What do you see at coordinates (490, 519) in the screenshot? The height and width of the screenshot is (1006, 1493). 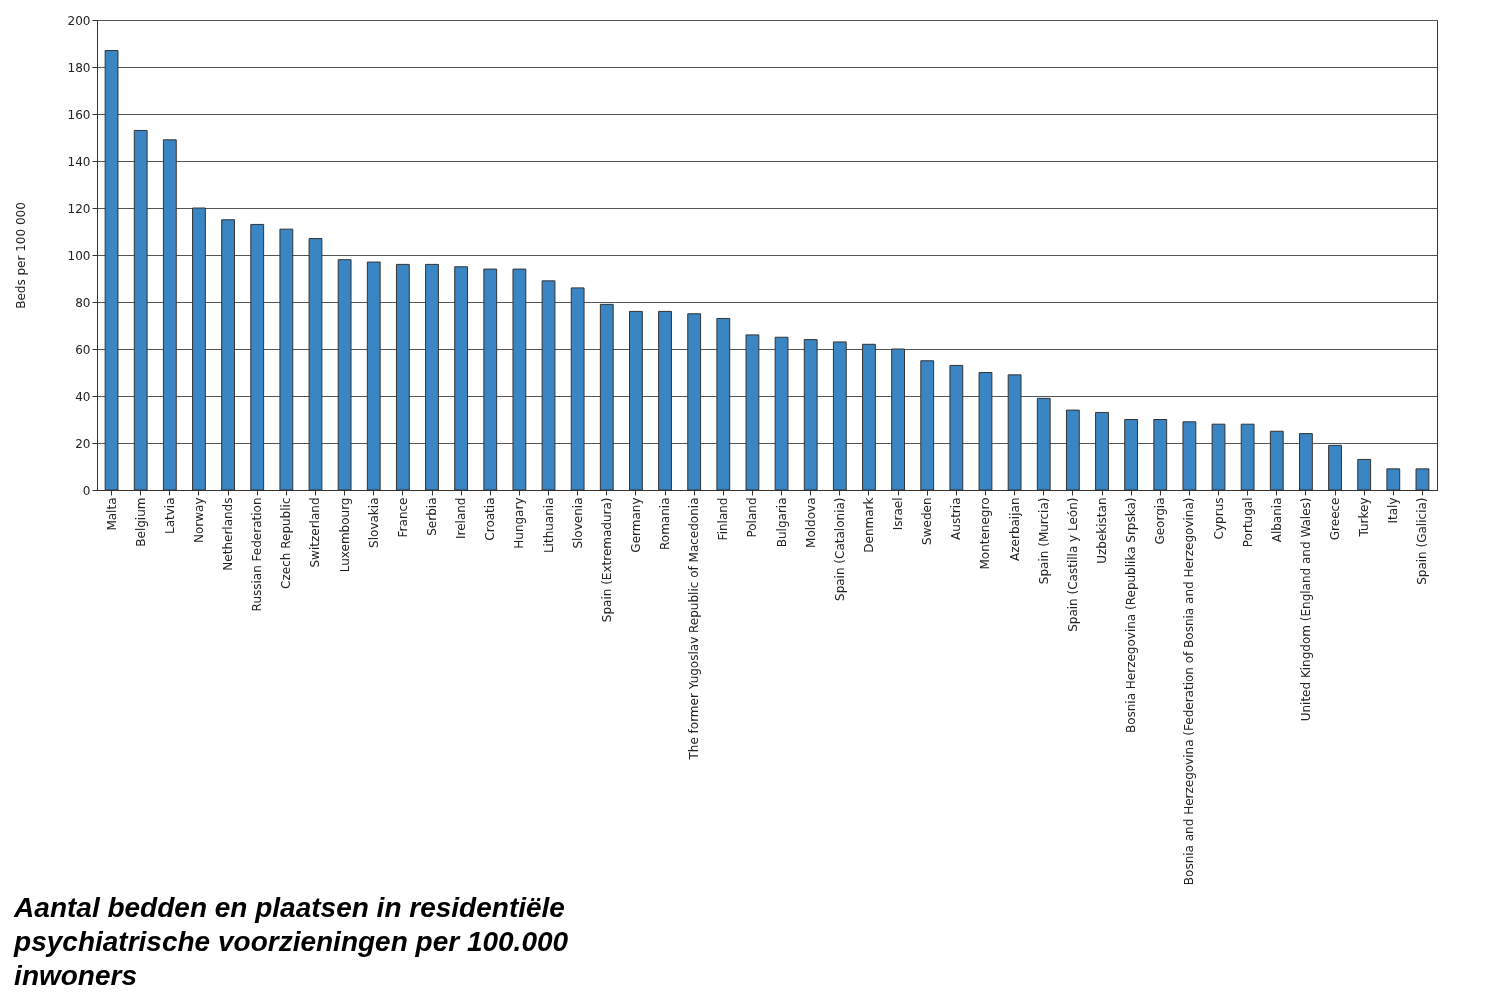 I see `x-tick-label: Croatia` at bounding box center [490, 519].